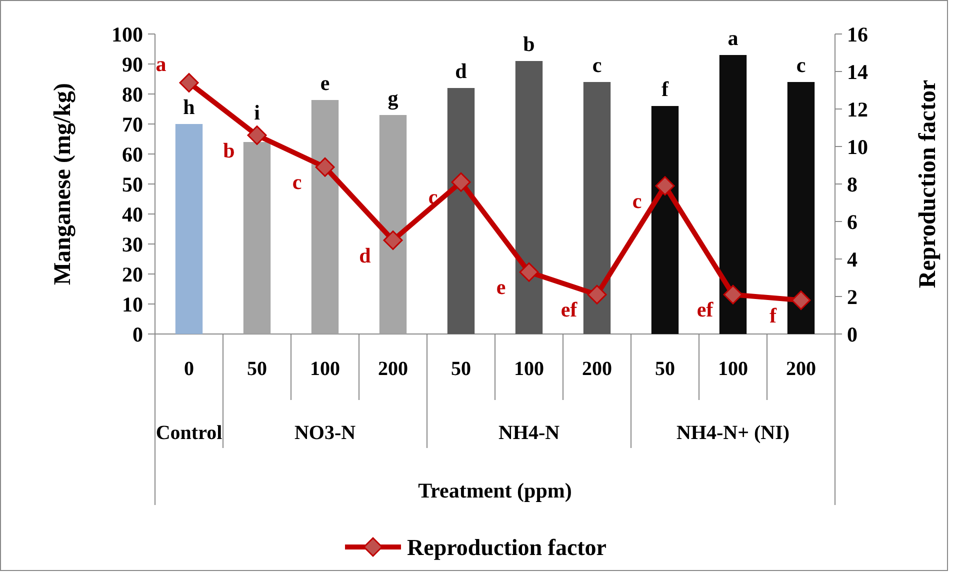  I want to click on x-axis-title: Treatment (ppm), so click(495, 490).